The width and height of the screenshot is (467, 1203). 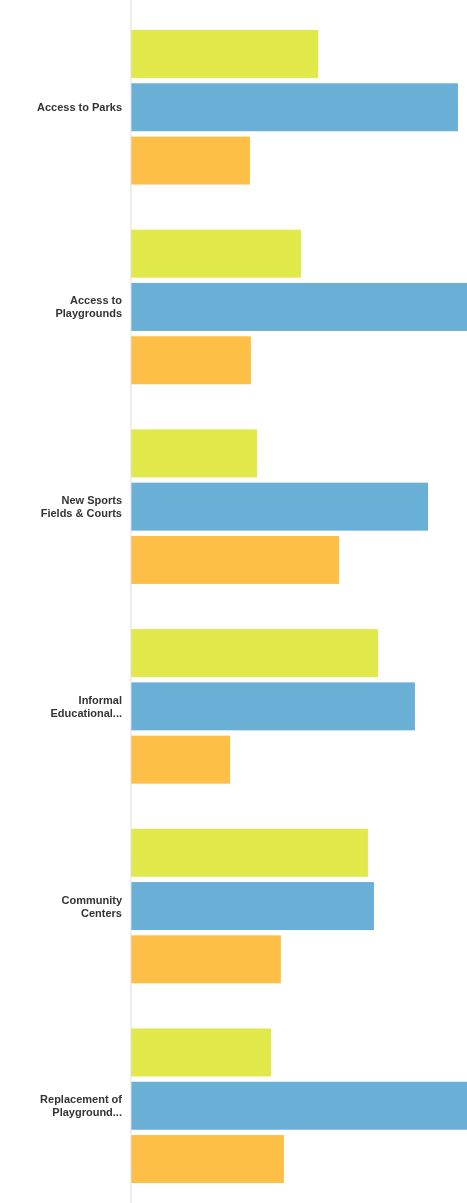 What do you see at coordinates (81, 507) in the screenshot?
I see `y-tick-label: New Sports Fields & Courts` at bounding box center [81, 507].